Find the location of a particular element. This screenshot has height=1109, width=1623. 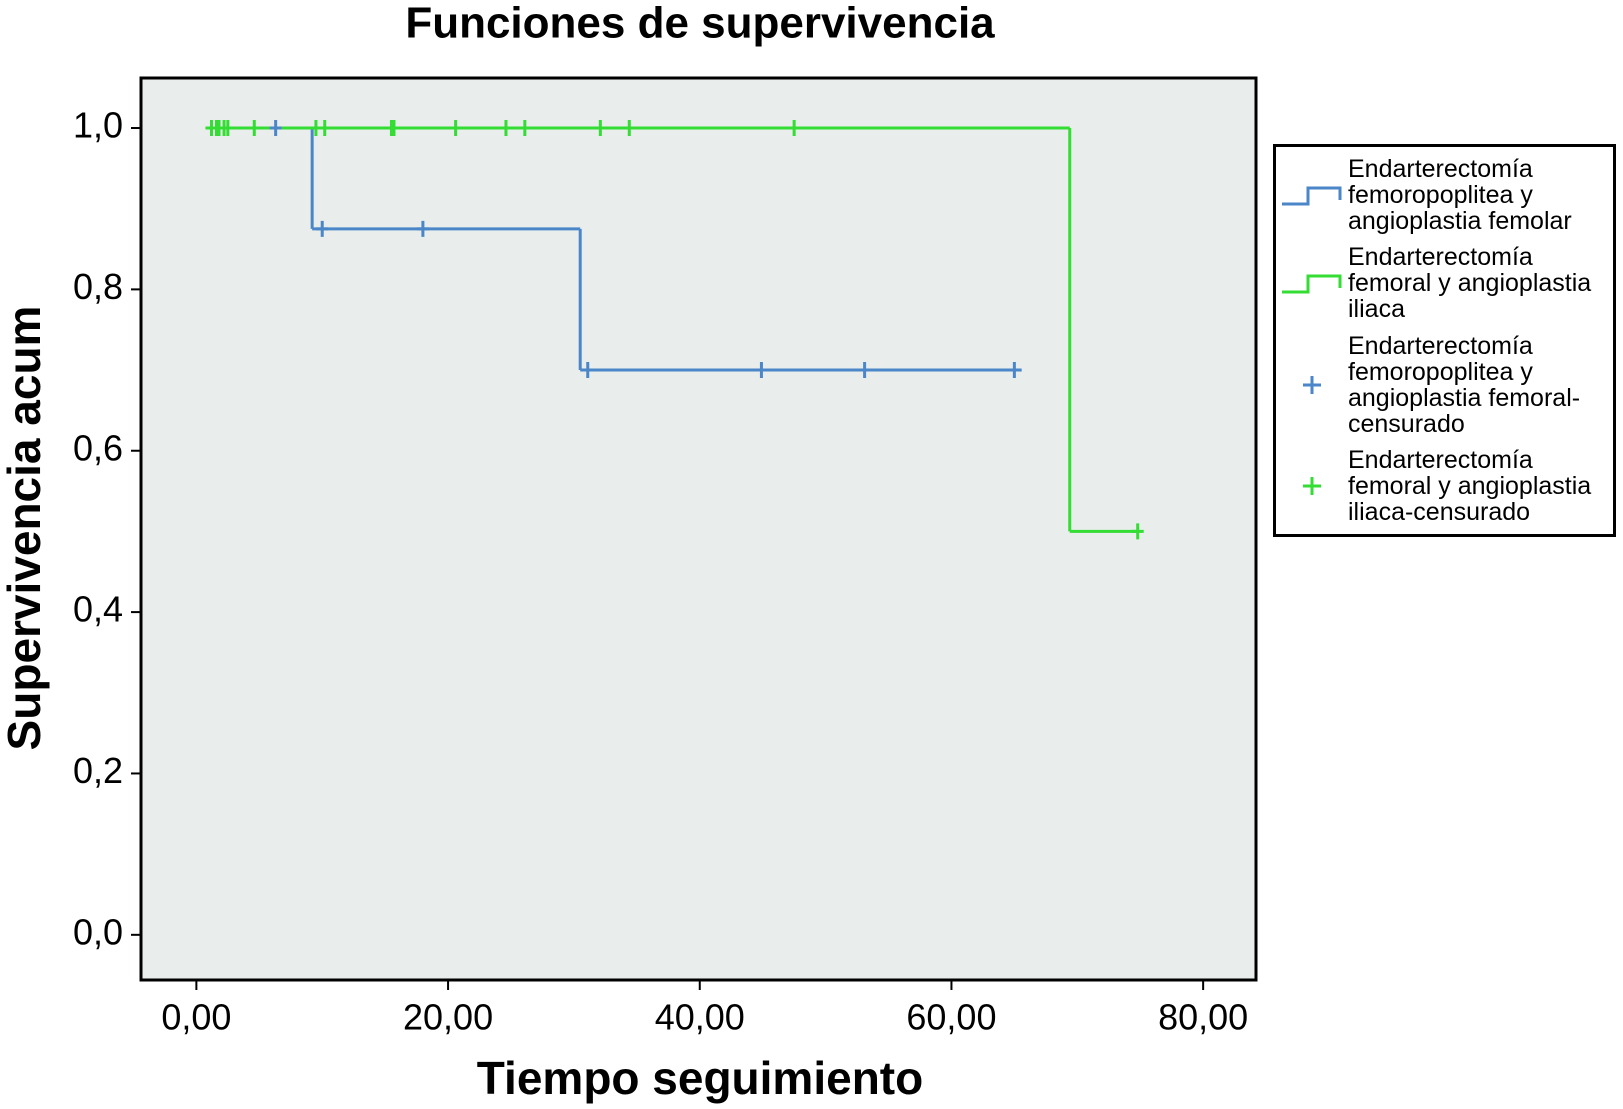

x-tick-label: 20,00 is located at coordinates (448, 1017).